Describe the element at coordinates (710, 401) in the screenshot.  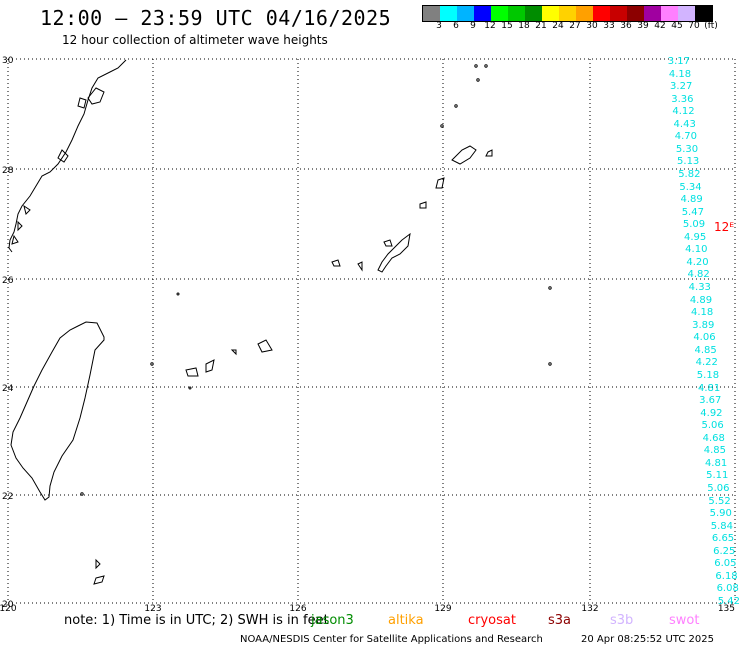
I see `wave-height-value: 3.67` at that location.